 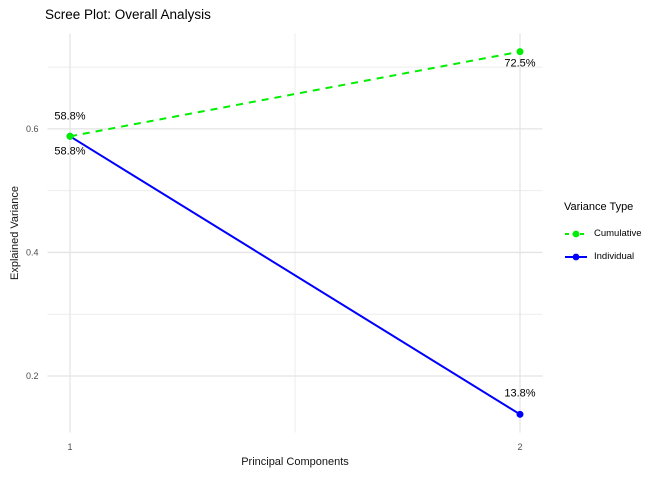 I want to click on legend-entry-individual: Individual, so click(x=603, y=256).